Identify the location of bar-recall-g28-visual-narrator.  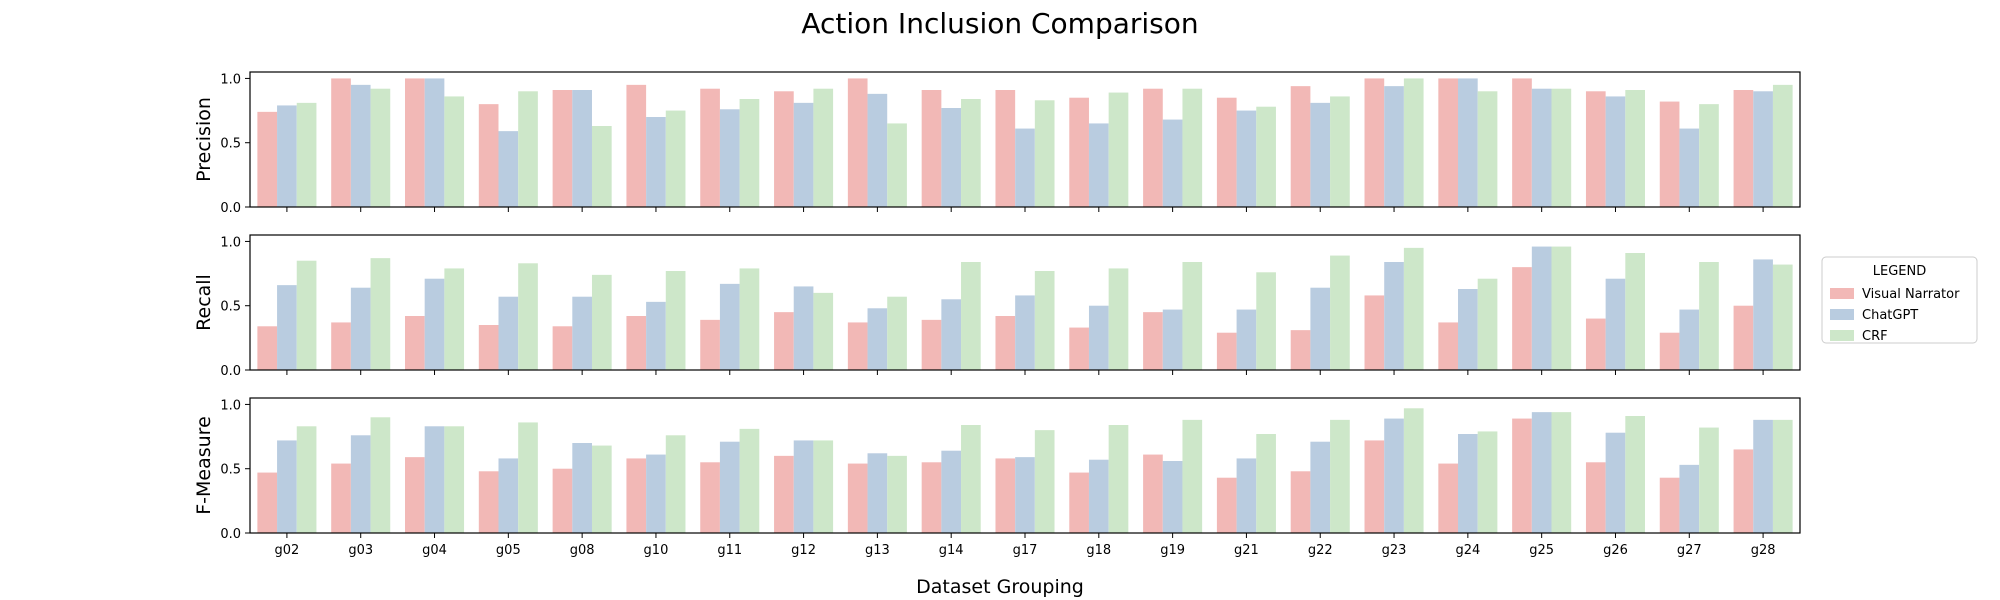
(1743, 337).